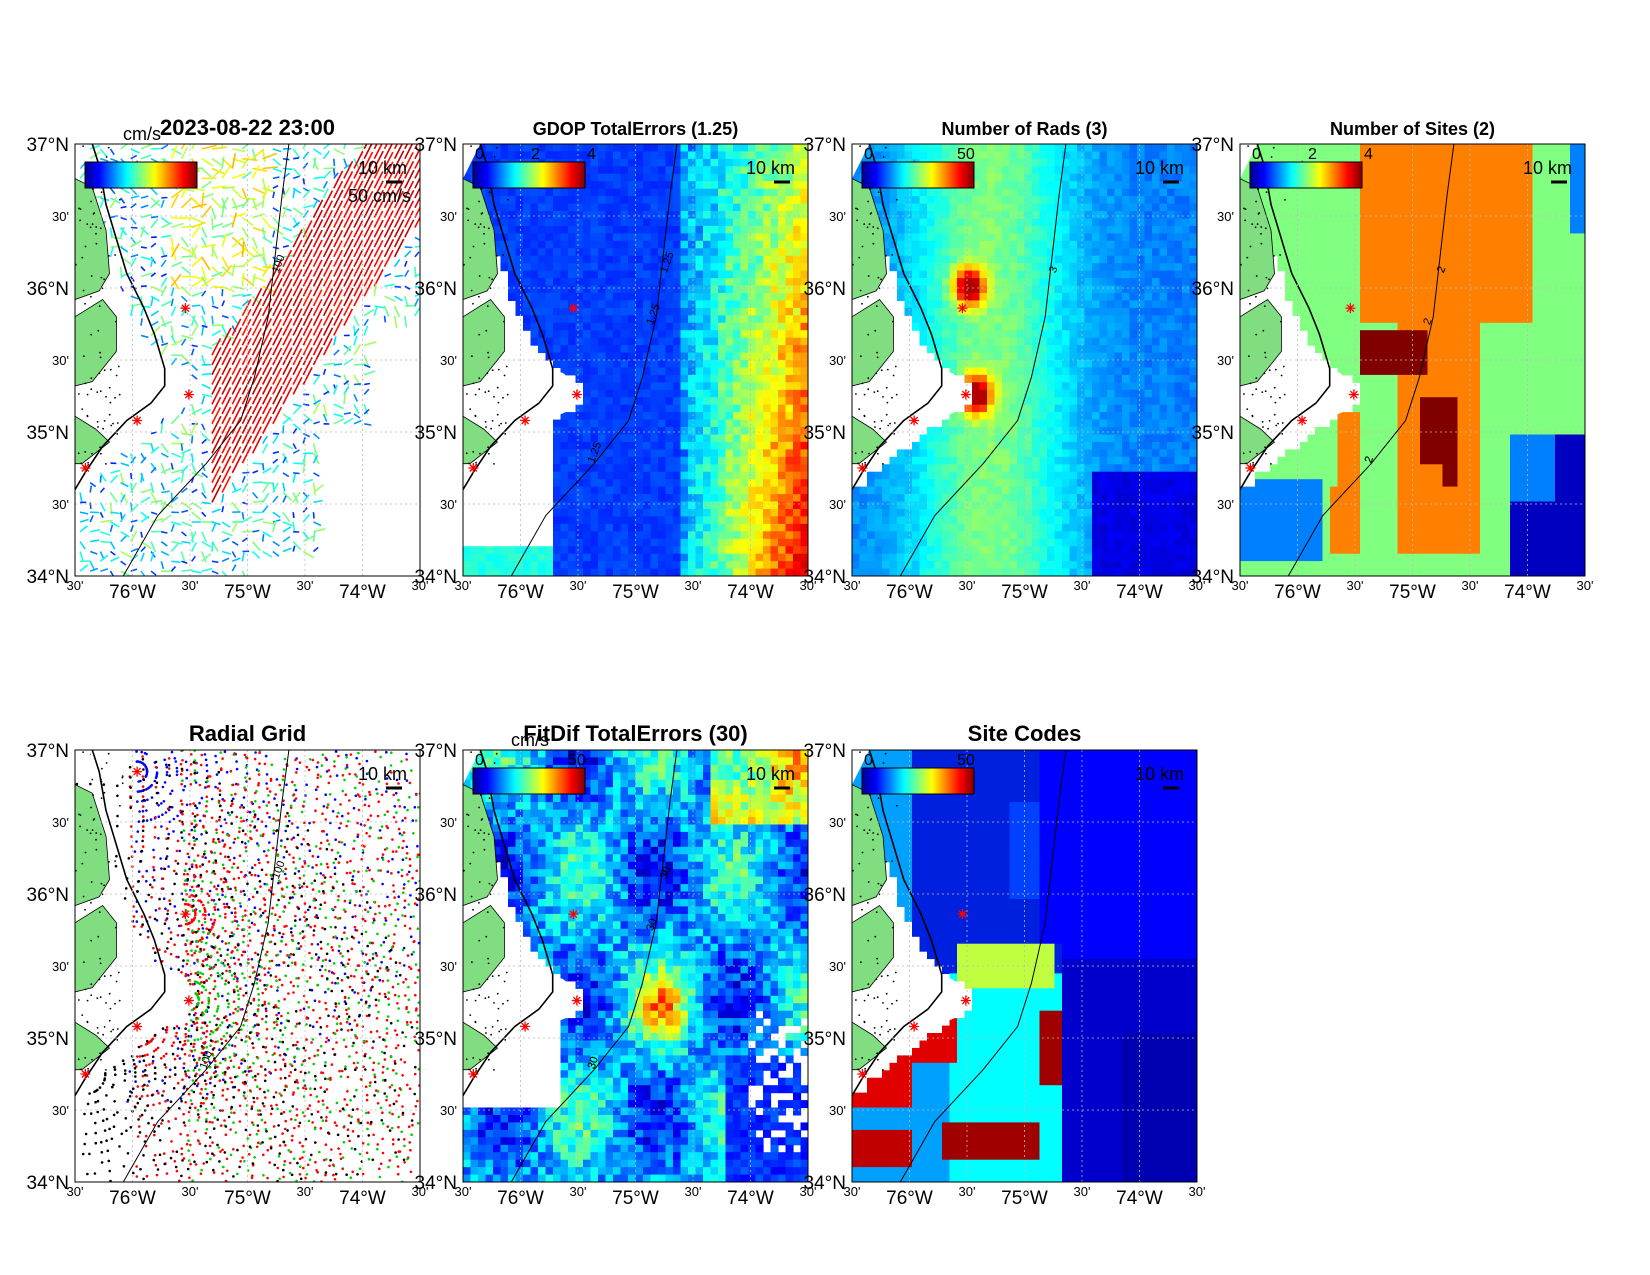 This screenshot has width=1650, height=1275. I want to click on coastline, so click(508, 317).